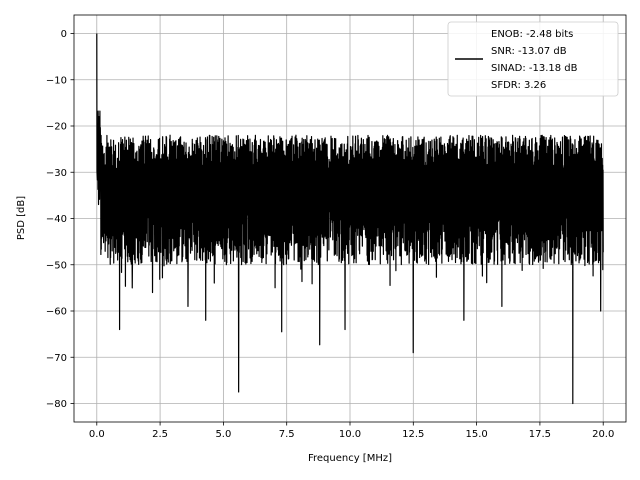 The image size is (640, 480). I want to click on x-axis-ticks: 0.0 2.5 5.0 7.5 10.0 12.5 15.0 17.5 20.0, so click(351, 431).